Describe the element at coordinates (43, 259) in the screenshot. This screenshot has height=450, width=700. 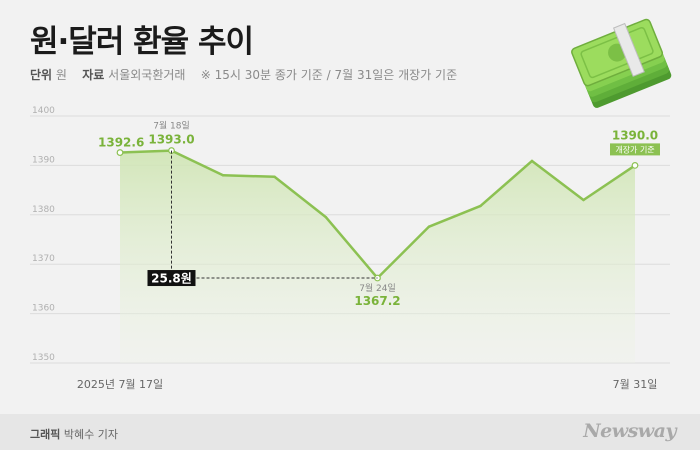
I see `y-tick-label-1370: 1370` at that location.